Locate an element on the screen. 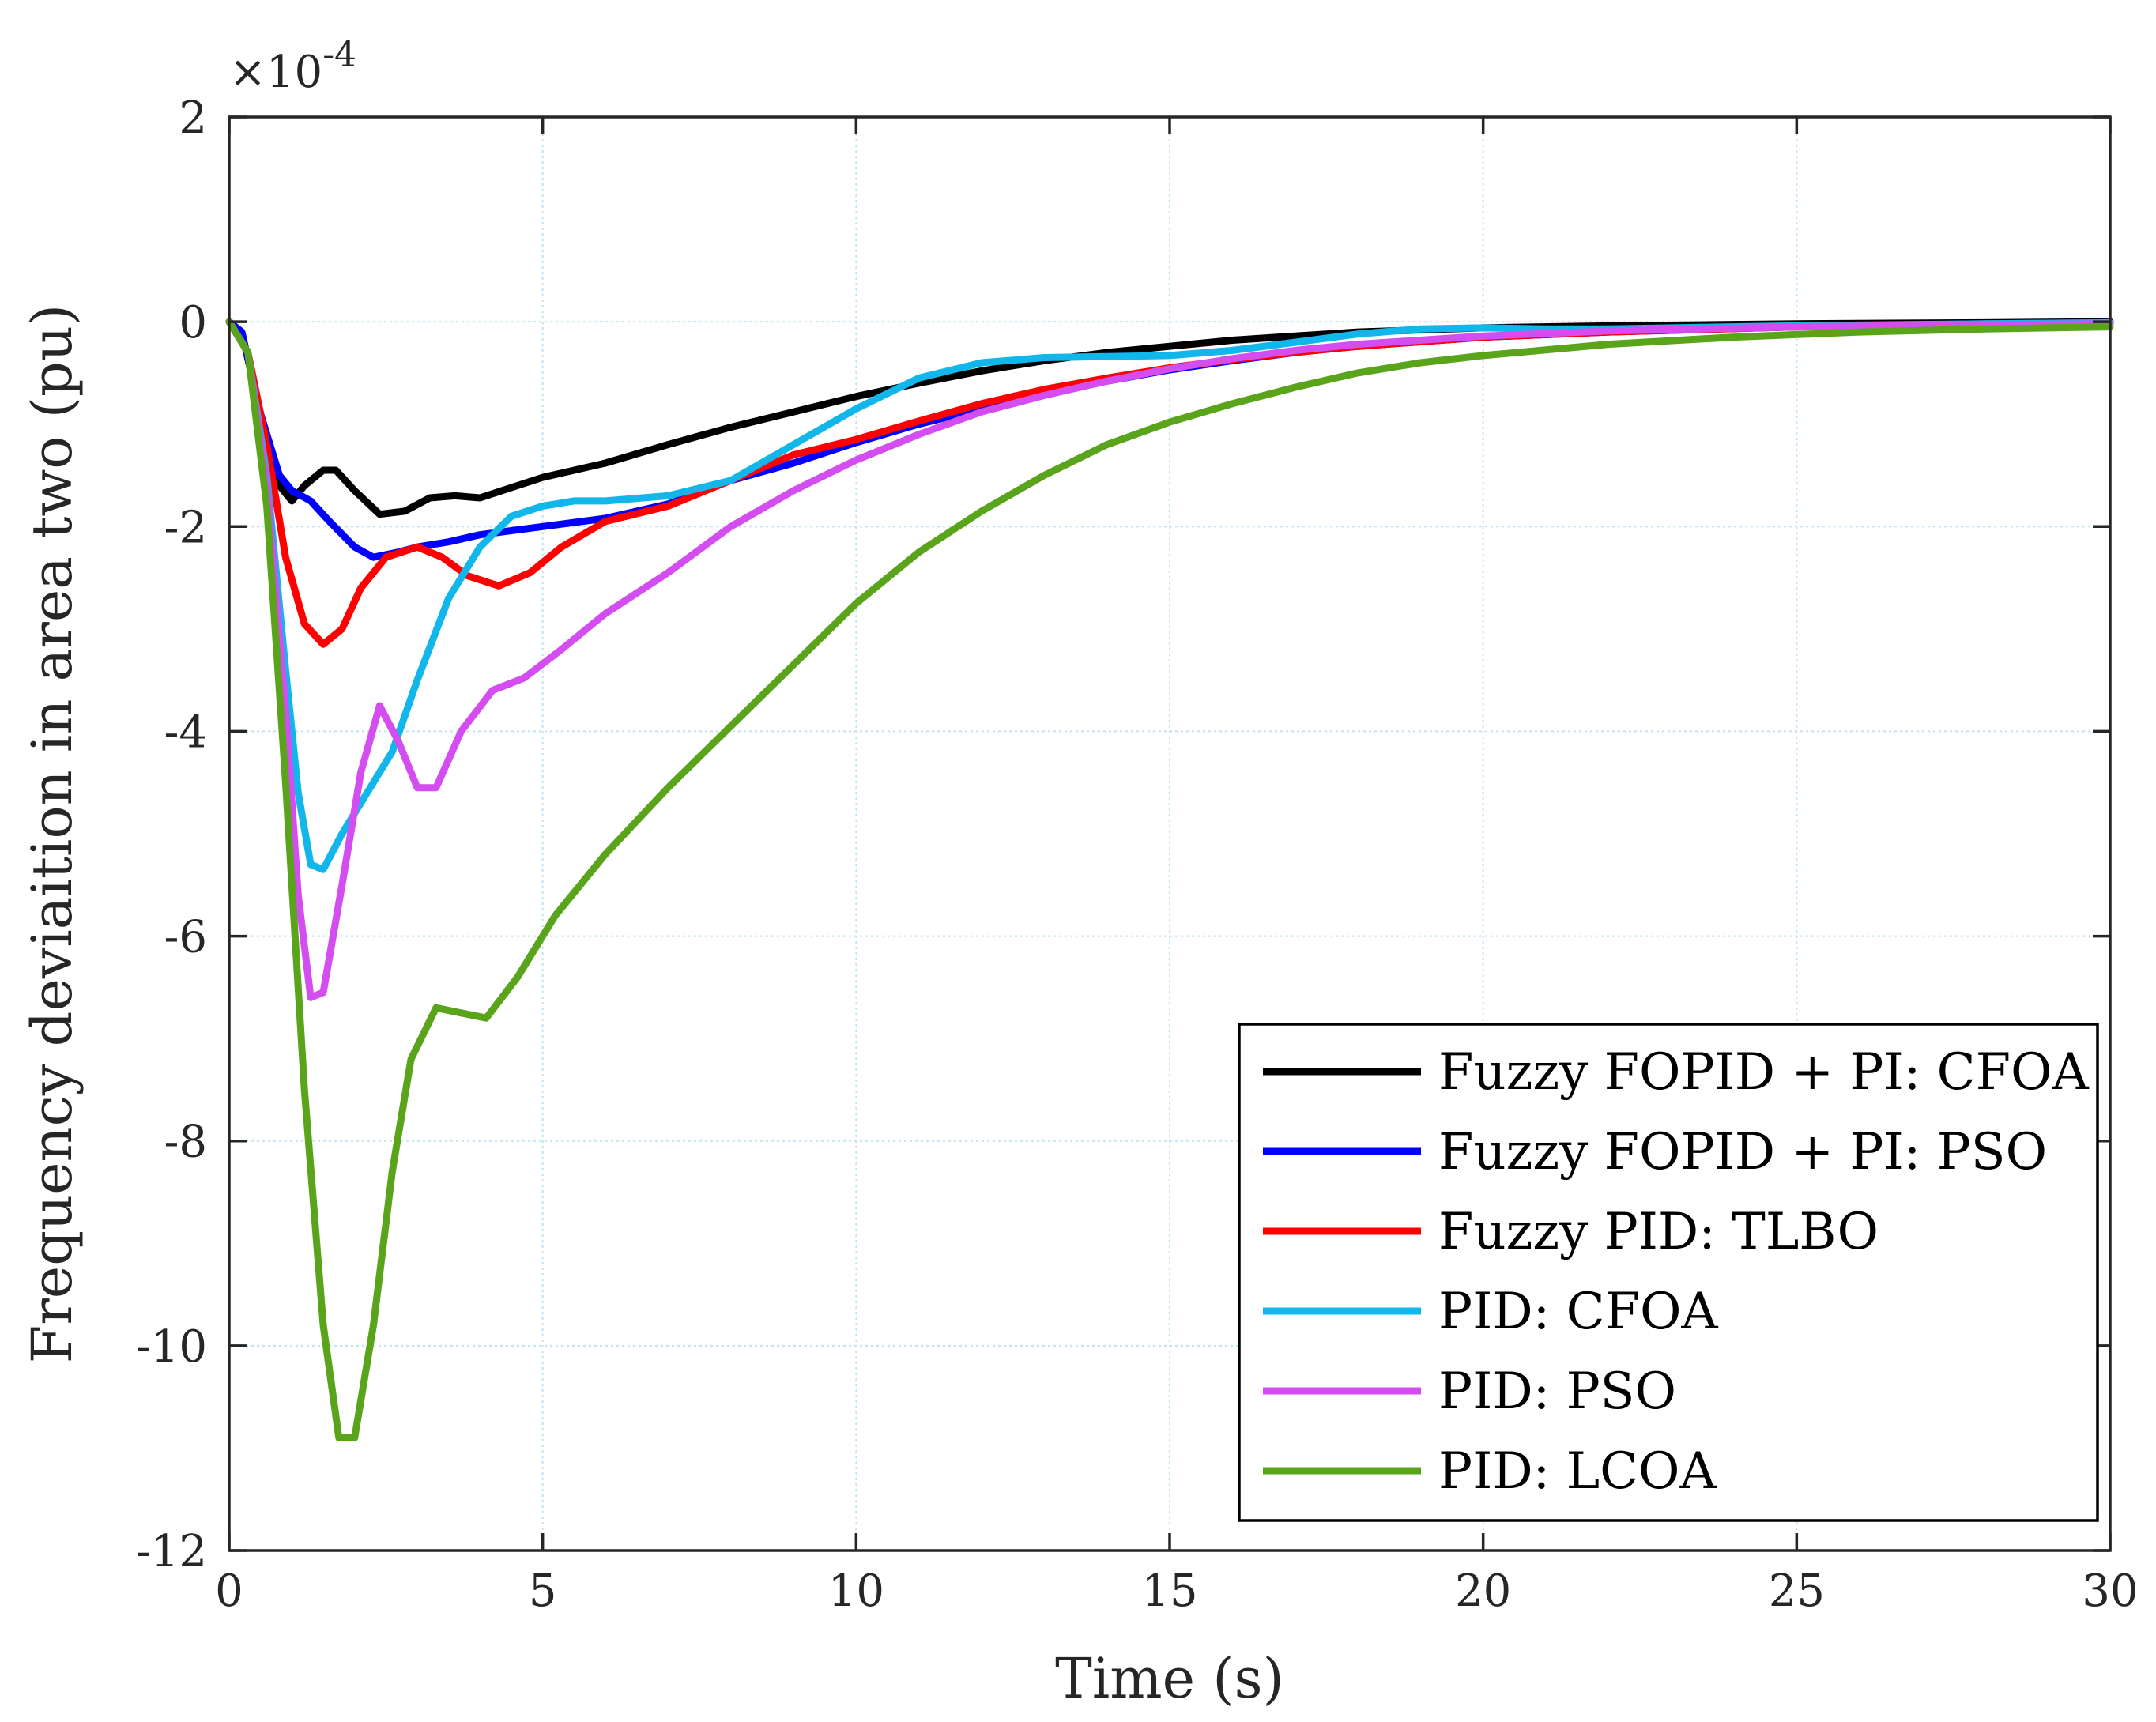  legend-label: Fuzzy PID: TLBO is located at coordinates (1658, 1232).